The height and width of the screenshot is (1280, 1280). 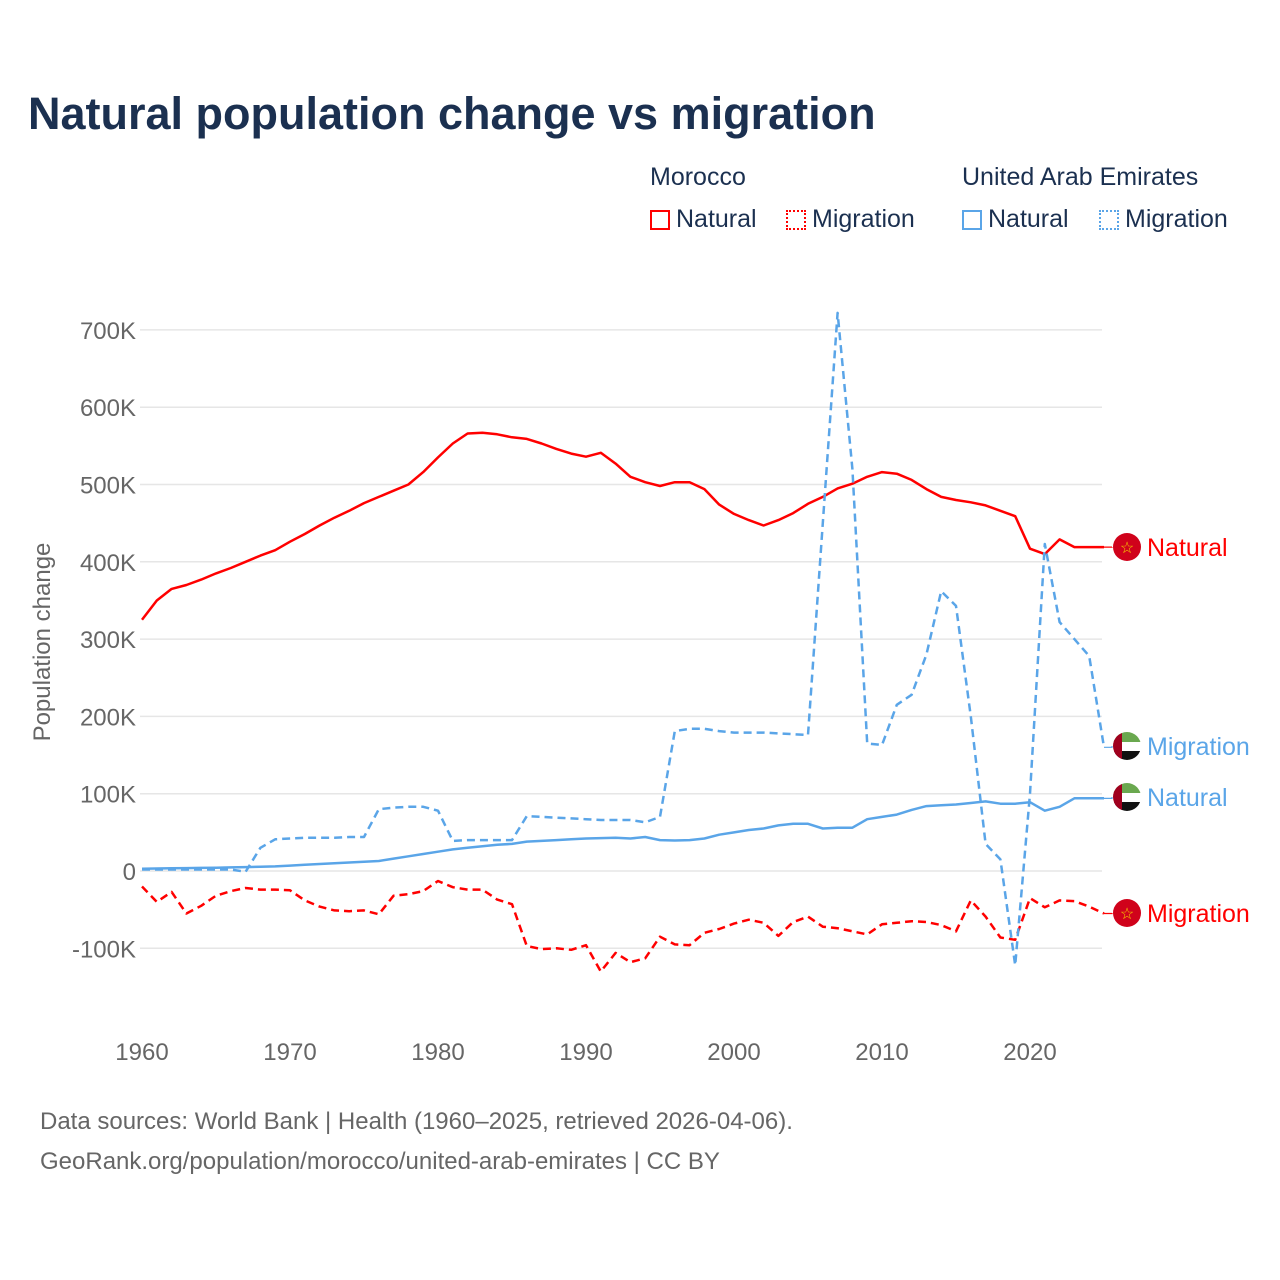 I want to click on y-tick-label: 400K, so click(x=108, y=563).